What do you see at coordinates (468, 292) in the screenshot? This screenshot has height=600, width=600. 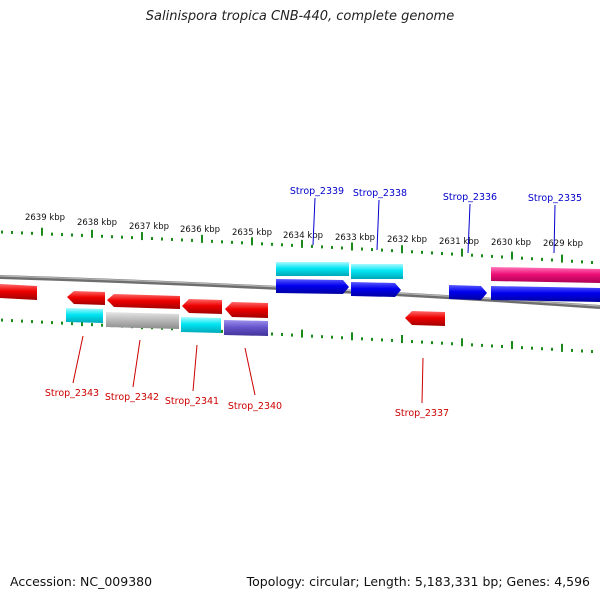 I see `gene-strop-2336-cds` at bounding box center [468, 292].